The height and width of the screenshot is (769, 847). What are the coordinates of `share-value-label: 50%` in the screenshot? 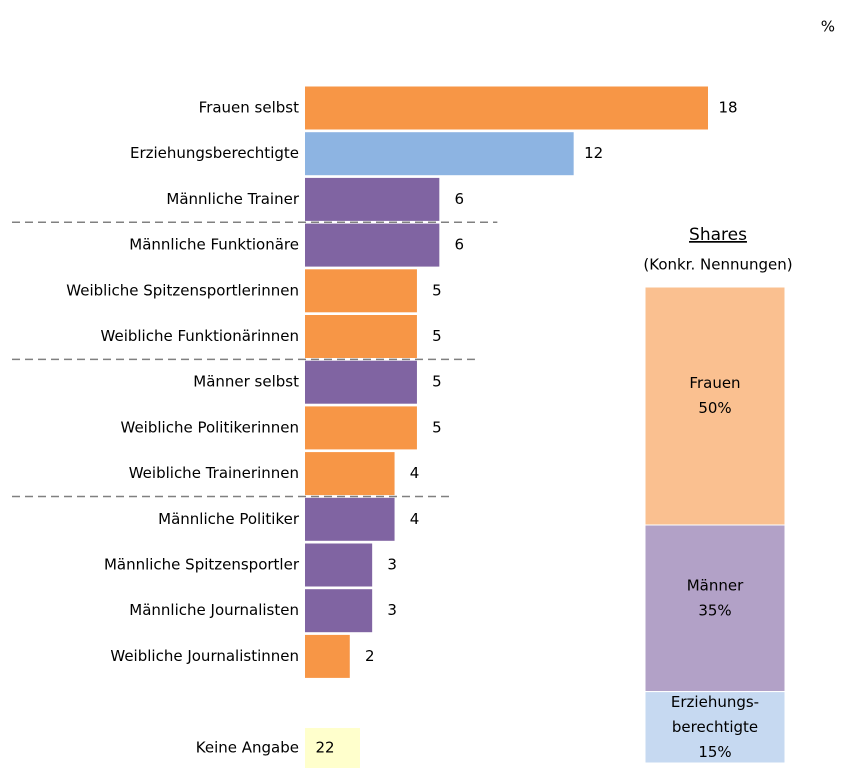 It's located at (714, 408).